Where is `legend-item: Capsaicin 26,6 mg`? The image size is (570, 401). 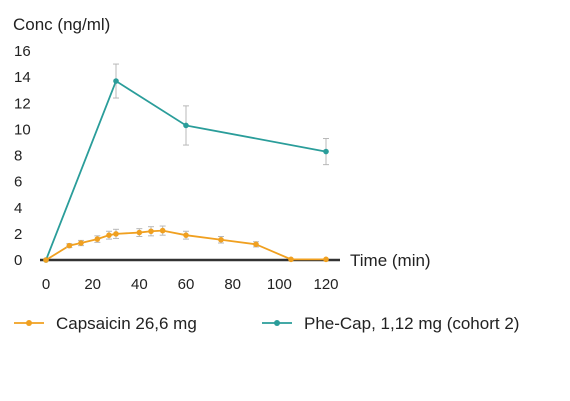
legend-item: Capsaicin 26,6 mg is located at coordinates (105, 323).